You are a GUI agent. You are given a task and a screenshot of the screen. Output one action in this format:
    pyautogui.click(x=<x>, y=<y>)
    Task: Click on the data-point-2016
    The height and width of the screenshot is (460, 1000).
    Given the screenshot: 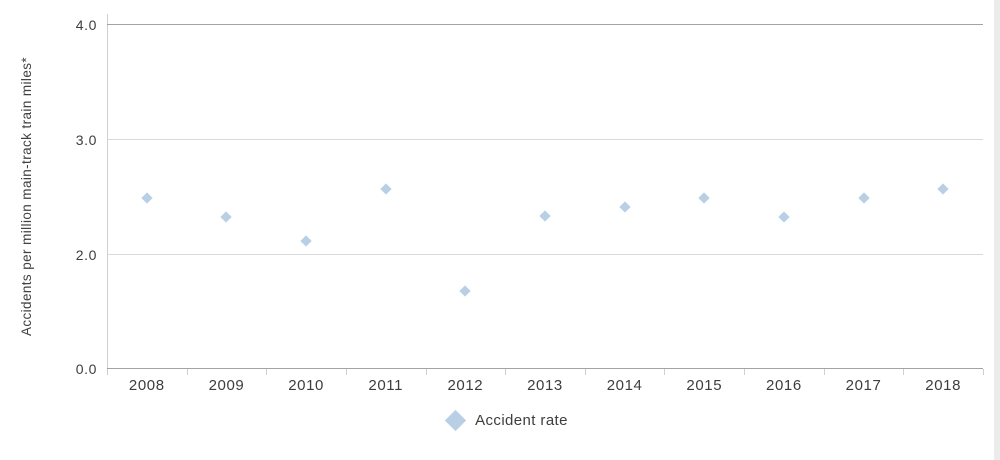 What is the action you would take?
    pyautogui.click(x=784, y=217)
    